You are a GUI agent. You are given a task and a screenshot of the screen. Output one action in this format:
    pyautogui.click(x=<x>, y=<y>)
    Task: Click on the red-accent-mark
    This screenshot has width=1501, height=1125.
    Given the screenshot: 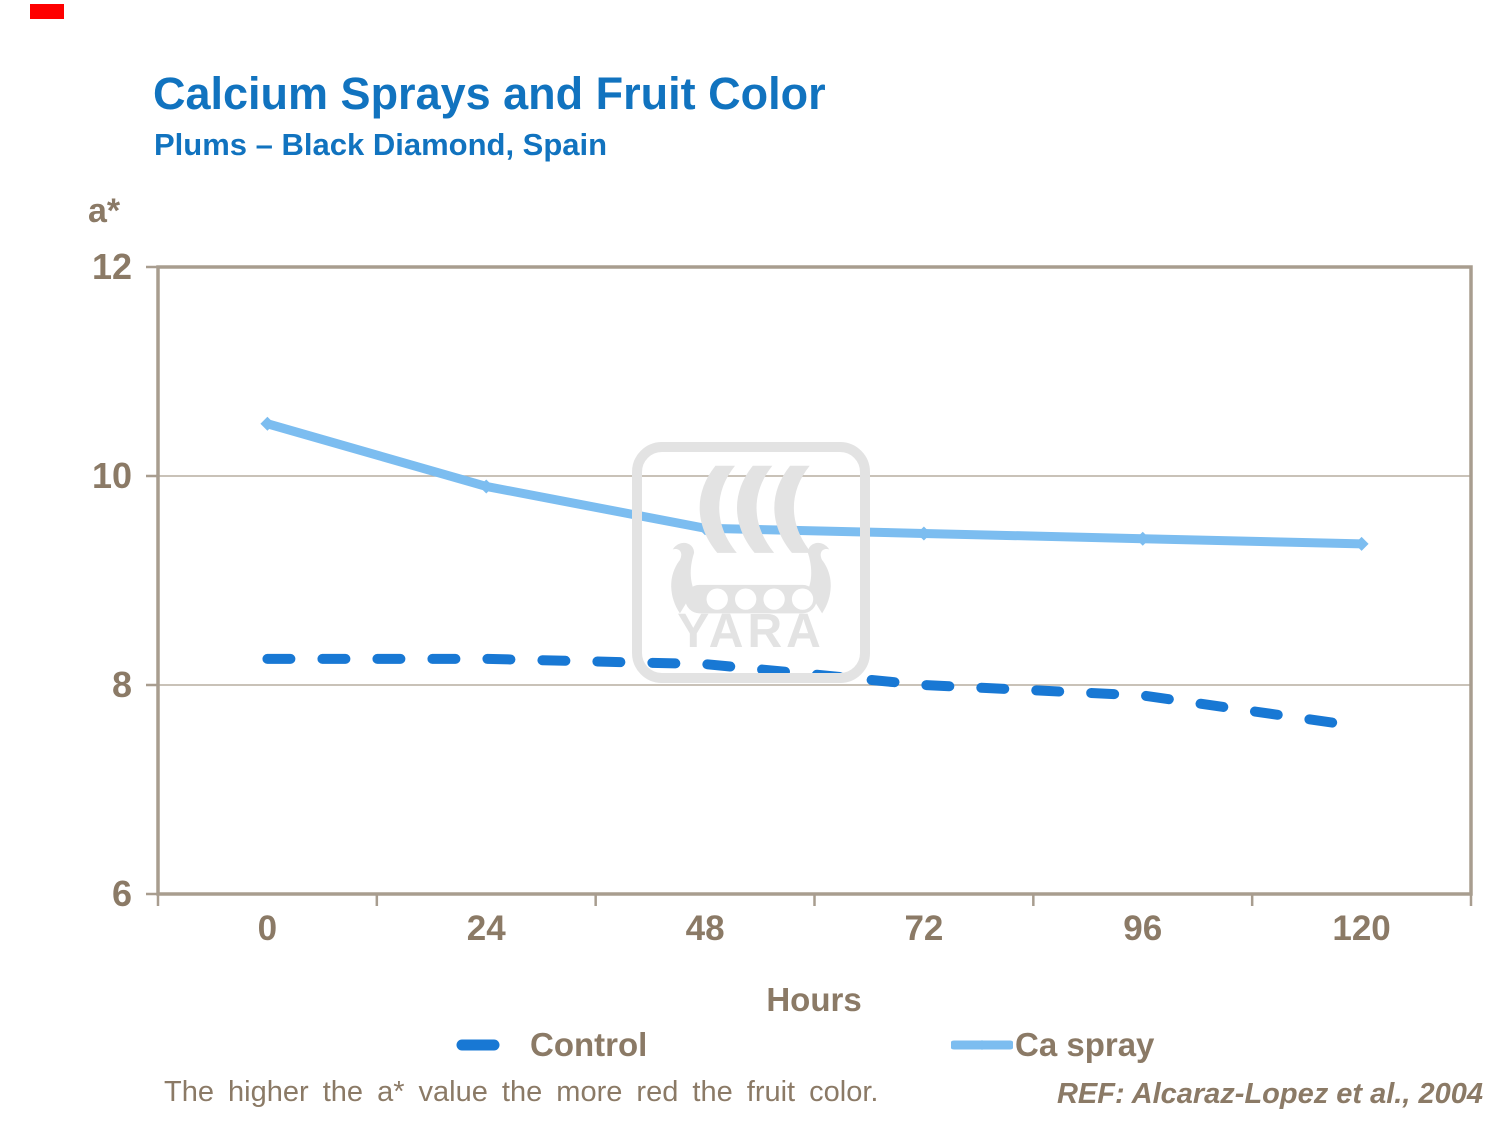 What is the action you would take?
    pyautogui.click(x=47, y=11)
    